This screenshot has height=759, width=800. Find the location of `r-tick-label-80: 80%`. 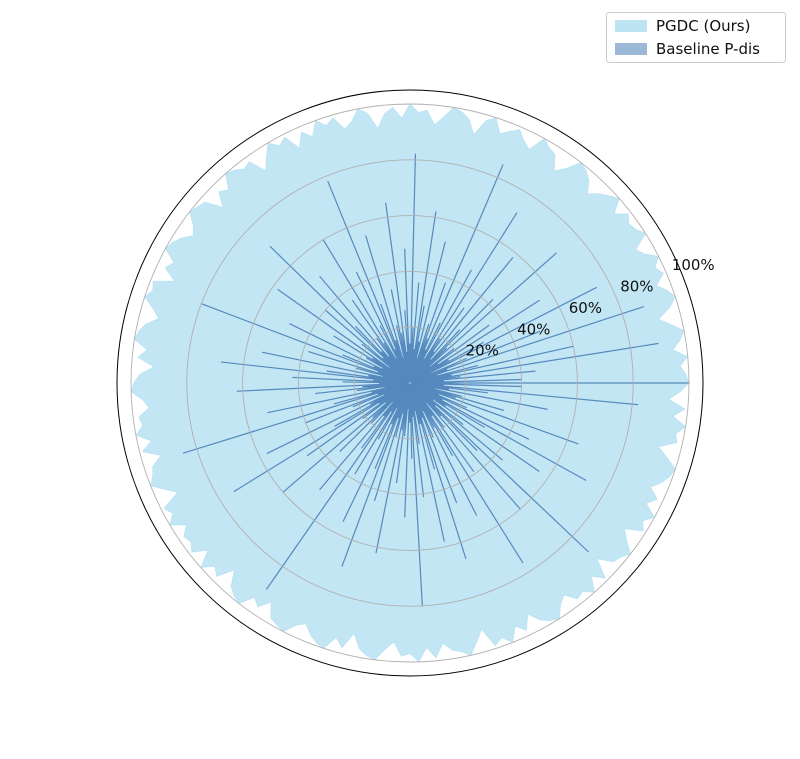

r-tick-label-80: 80% is located at coordinates (636, 287).